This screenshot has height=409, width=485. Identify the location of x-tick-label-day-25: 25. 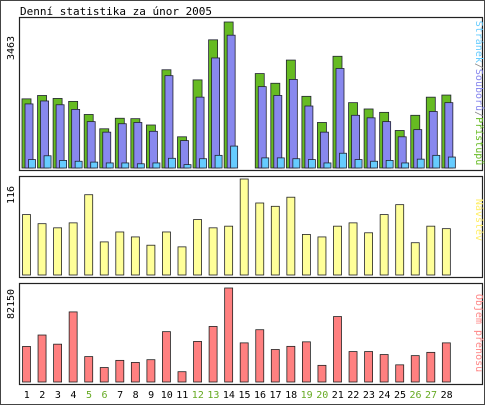
(400, 395).